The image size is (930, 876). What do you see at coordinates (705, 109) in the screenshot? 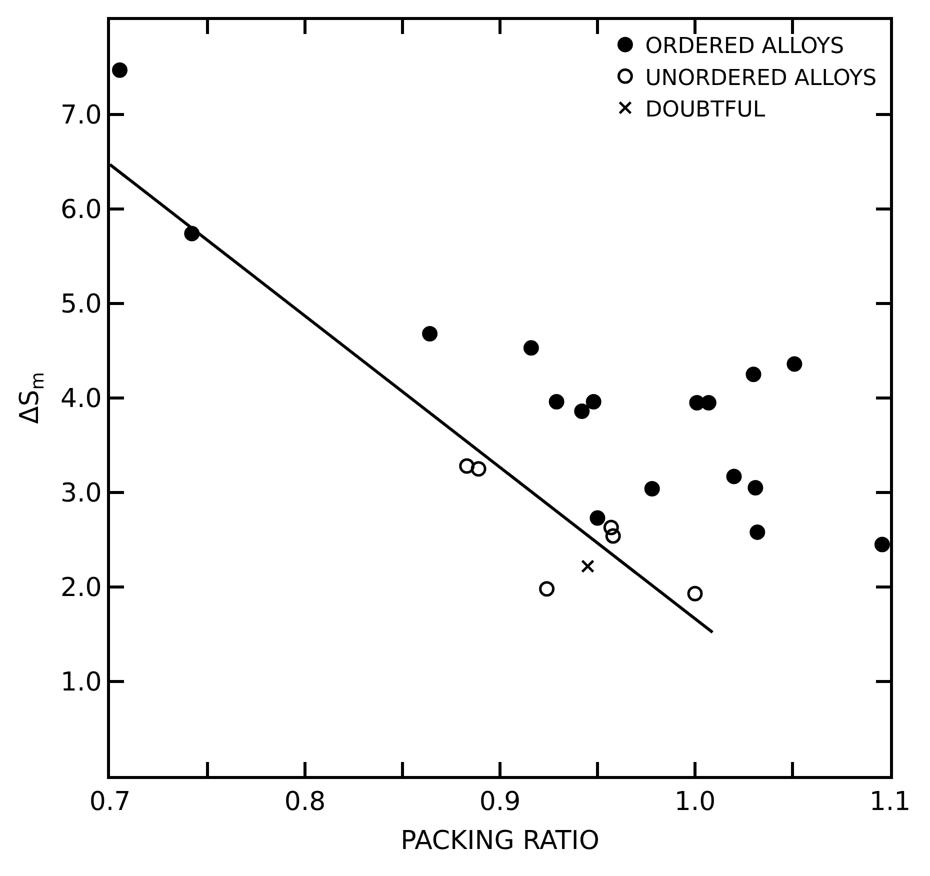
I see `legend-label: DOUBTFUL` at bounding box center [705, 109].